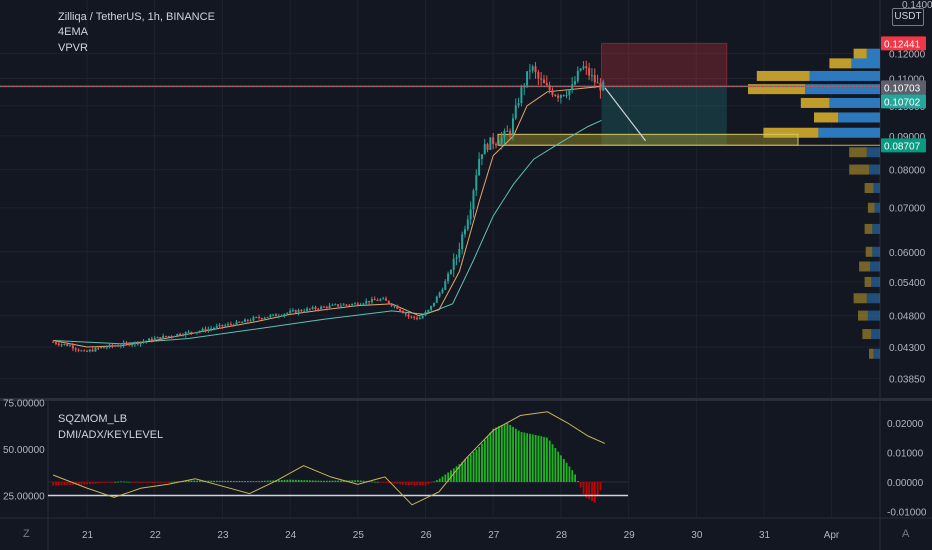 This screenshot has height=550, width=932. What do you see at coordinates (697, 535) in the screenshot?
I see `time-tick-label: 30` at bounding box center [697, 535].